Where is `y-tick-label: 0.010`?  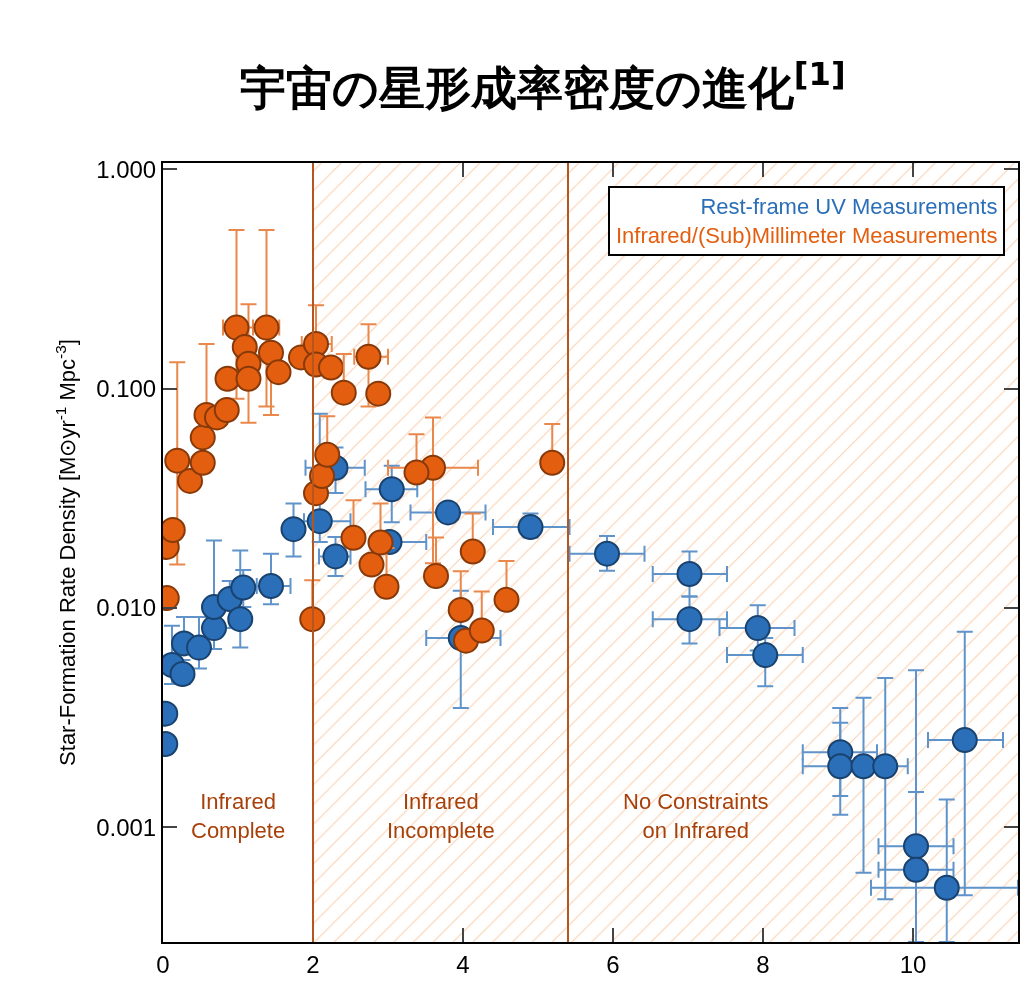 y-tick-label: 0.010 is located at coordinates (126, 608).